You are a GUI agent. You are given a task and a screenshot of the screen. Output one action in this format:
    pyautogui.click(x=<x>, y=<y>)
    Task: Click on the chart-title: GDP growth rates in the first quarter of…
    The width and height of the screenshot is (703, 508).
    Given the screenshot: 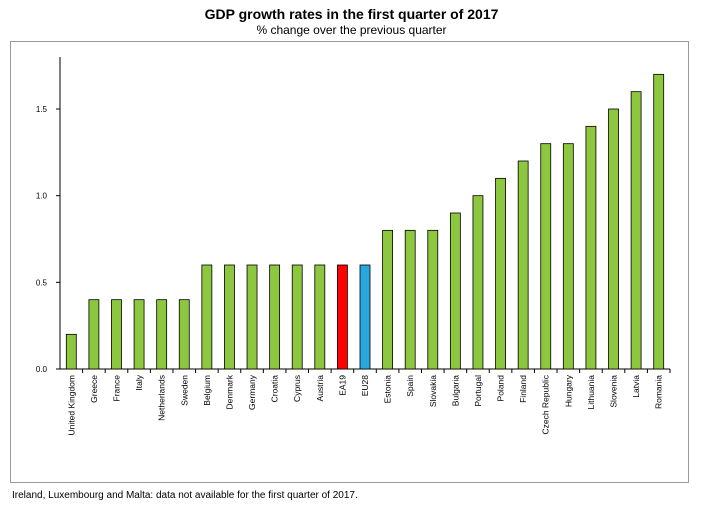 What is the action you would take?
    pyautogui.click(x=351, y=14)
    